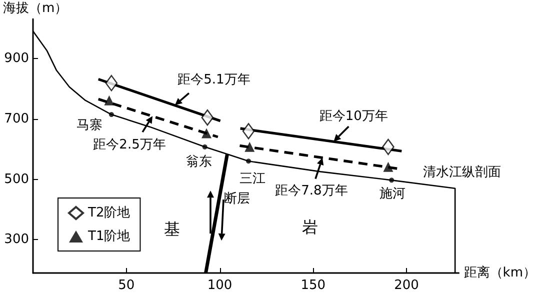 The height and width of the screenshot is (293, 539). I want to click on x-tick-label: 200, so click(406, 285).